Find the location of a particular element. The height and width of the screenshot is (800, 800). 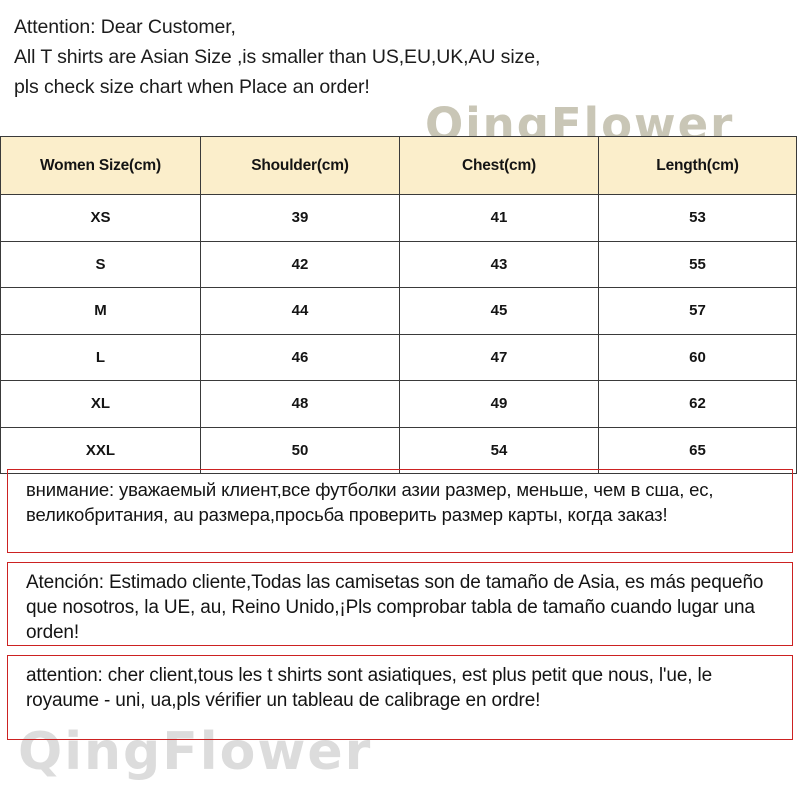

cell-length: 55 is located at coordinates (697, 264).